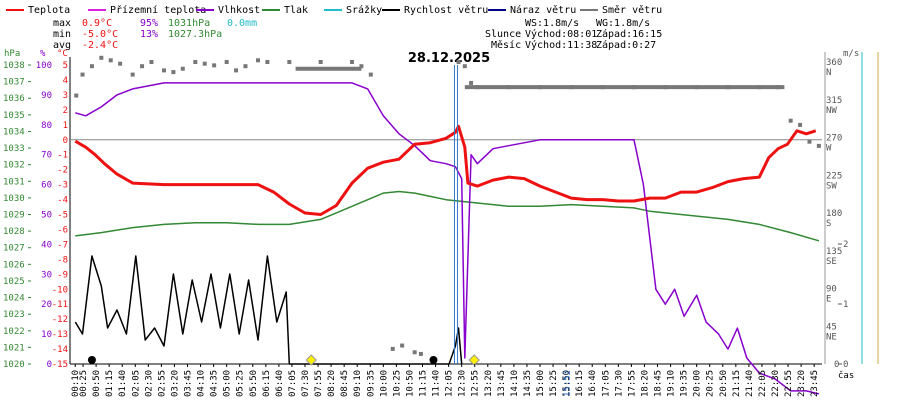 The width and height of the screenshot is (900, 404). I want to click on sun-label: Slunce, so click(503, 34).